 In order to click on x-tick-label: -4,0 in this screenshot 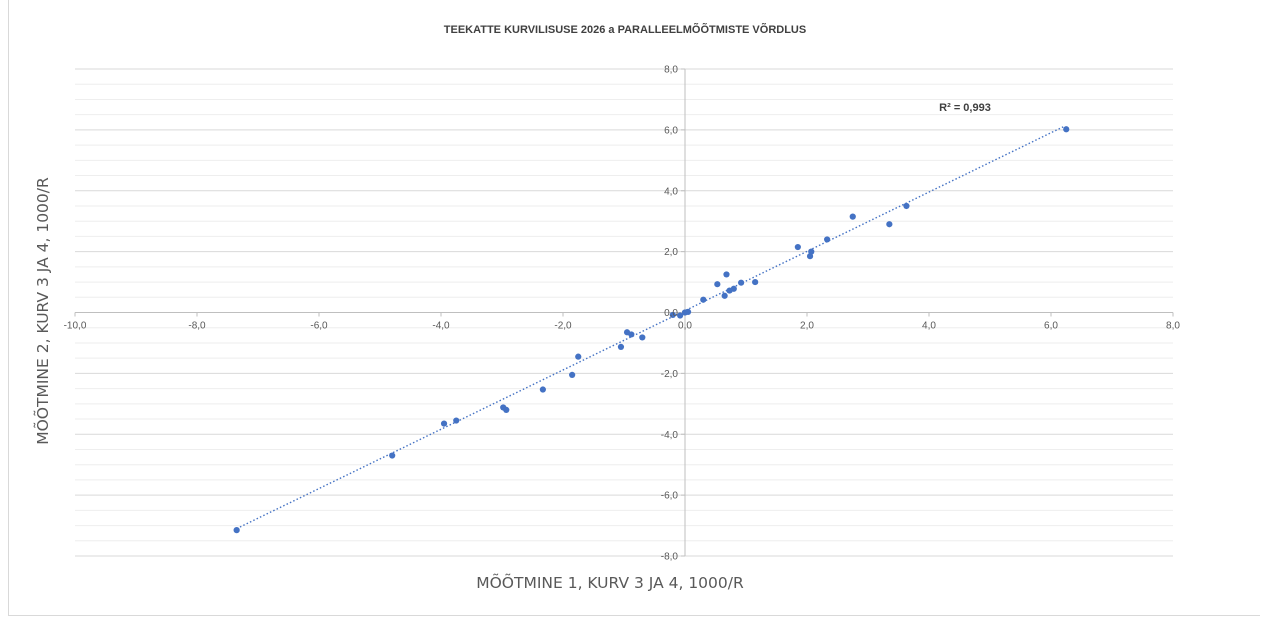, I will do `click(441, 326)`.